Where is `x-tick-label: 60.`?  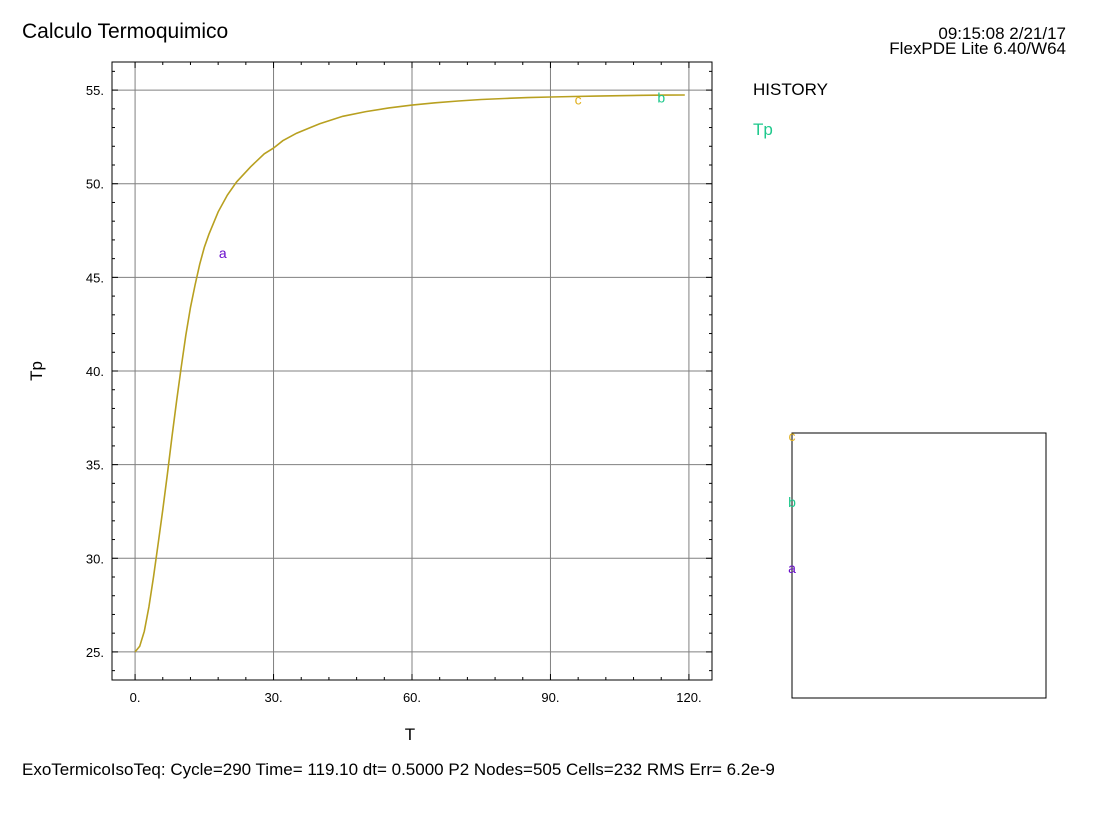 x-tick-label: 60. is located at coordinates (412, 697).